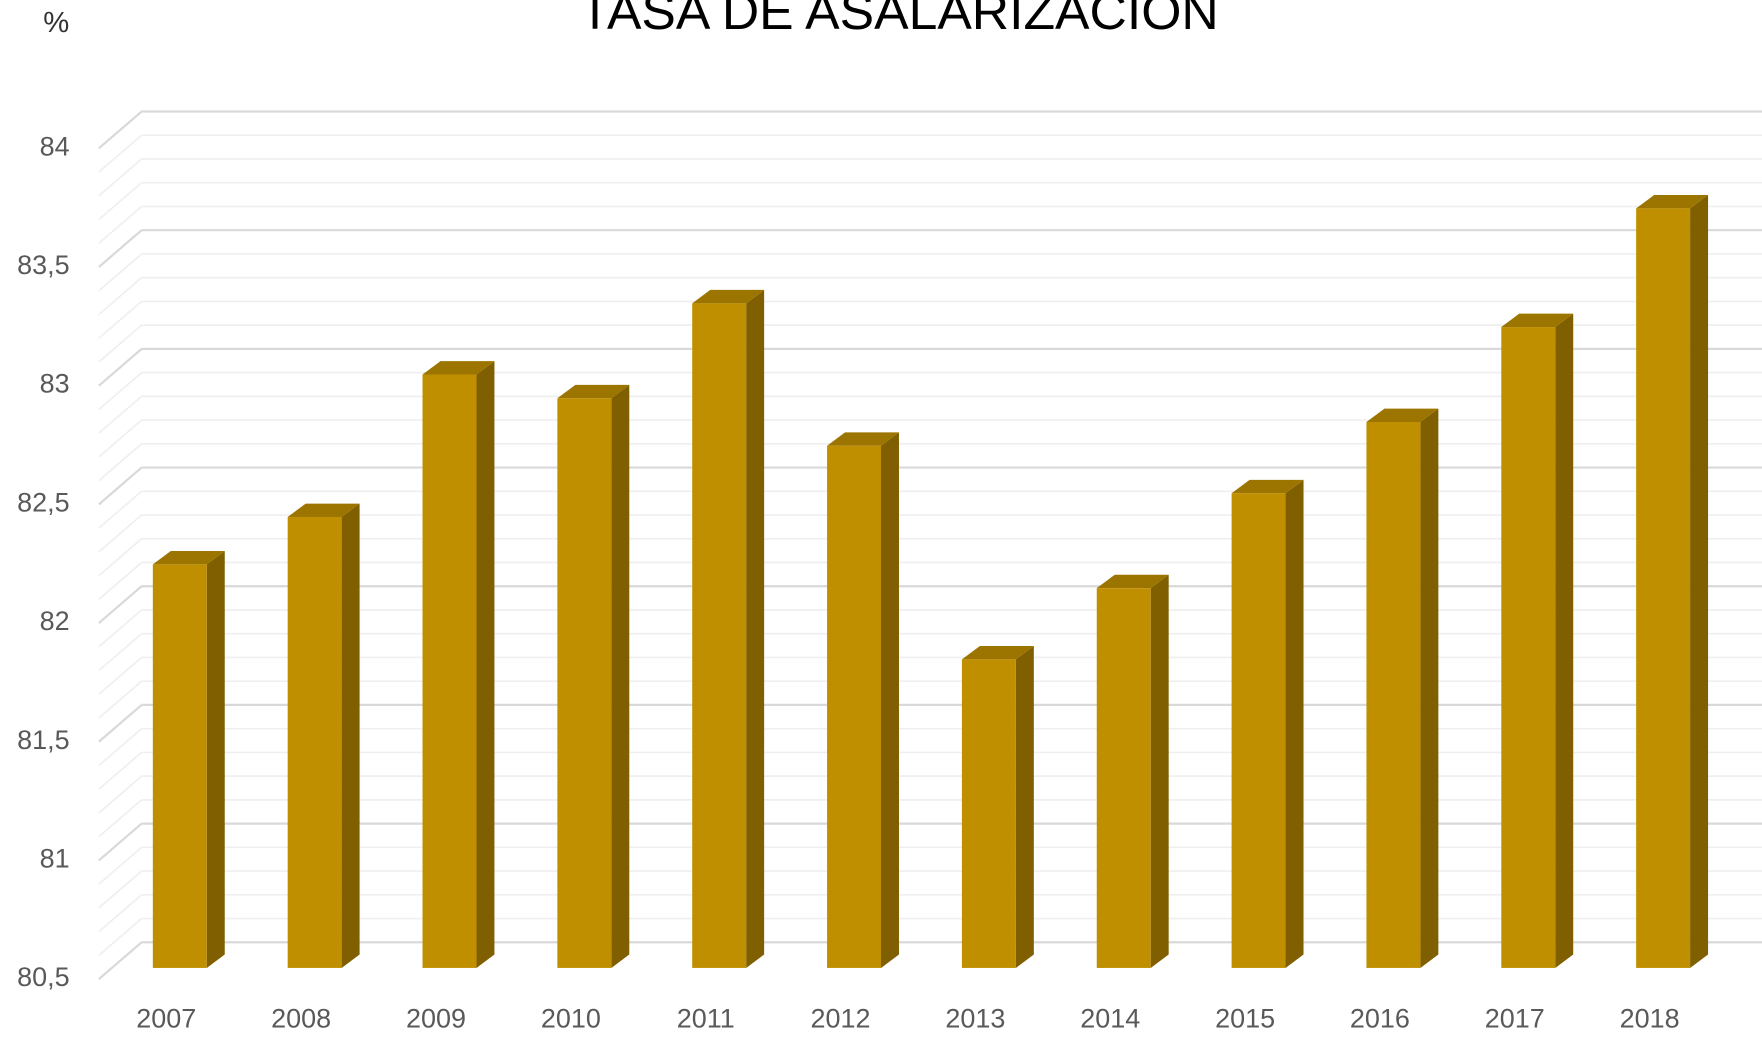 The height and width of the screenshot is (1046, 1762). I want to click on x-tick-label: 2013, so click(975, 1019).